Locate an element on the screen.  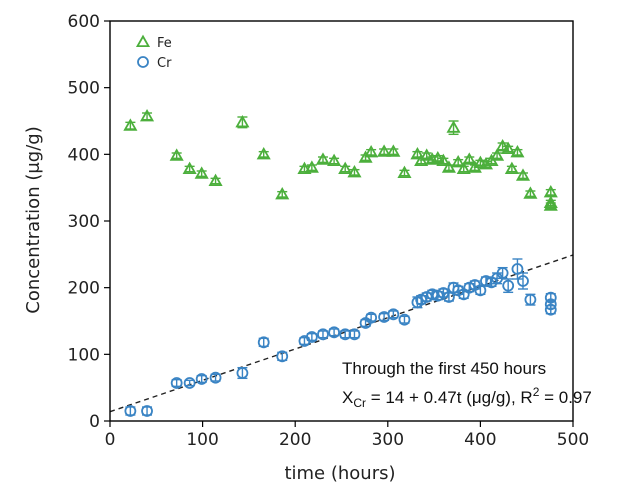
legend-marker-fe is located at coordinates (143, 41).